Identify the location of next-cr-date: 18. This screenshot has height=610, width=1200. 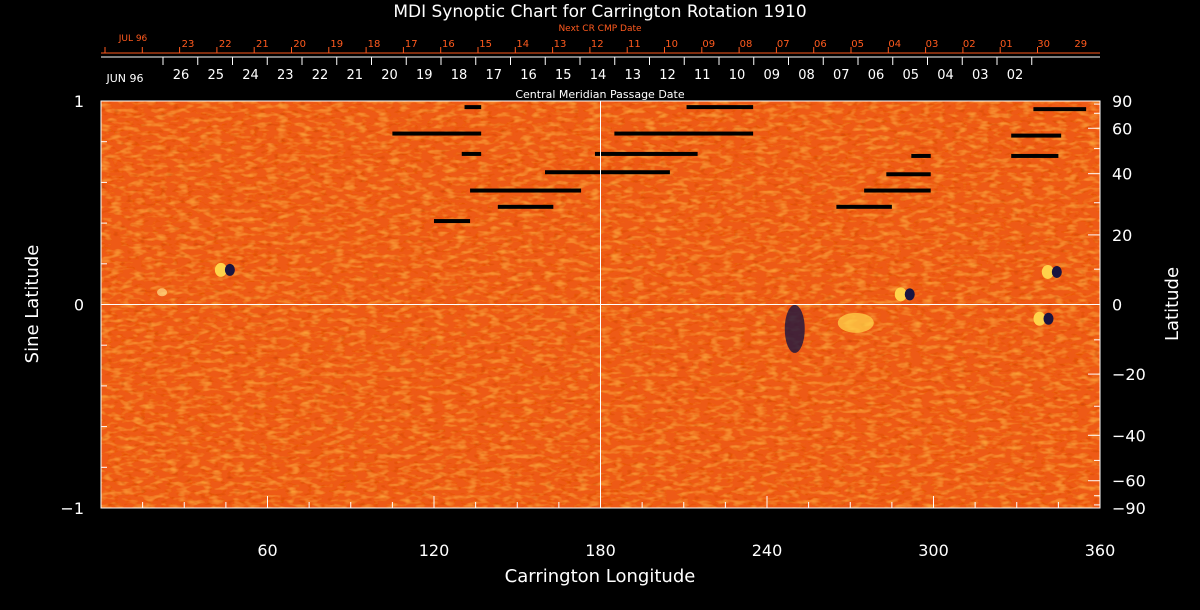
(374, 44).